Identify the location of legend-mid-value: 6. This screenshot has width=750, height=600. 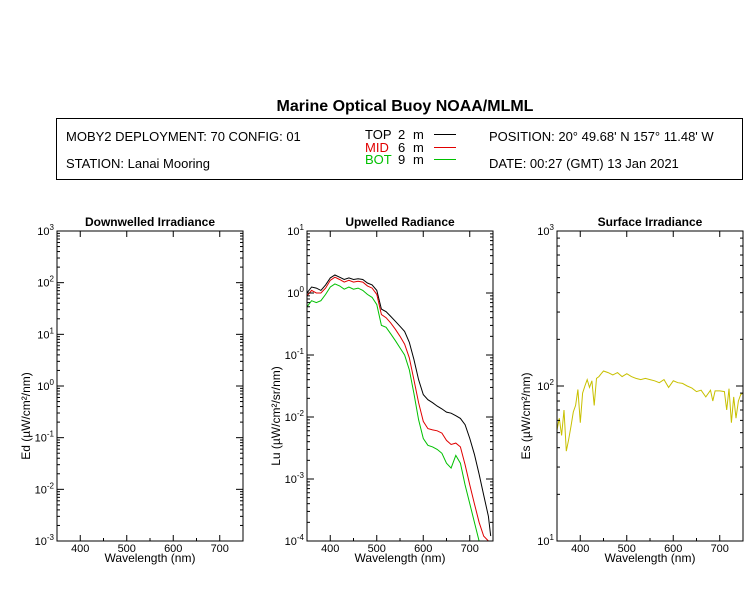
(402, 147).